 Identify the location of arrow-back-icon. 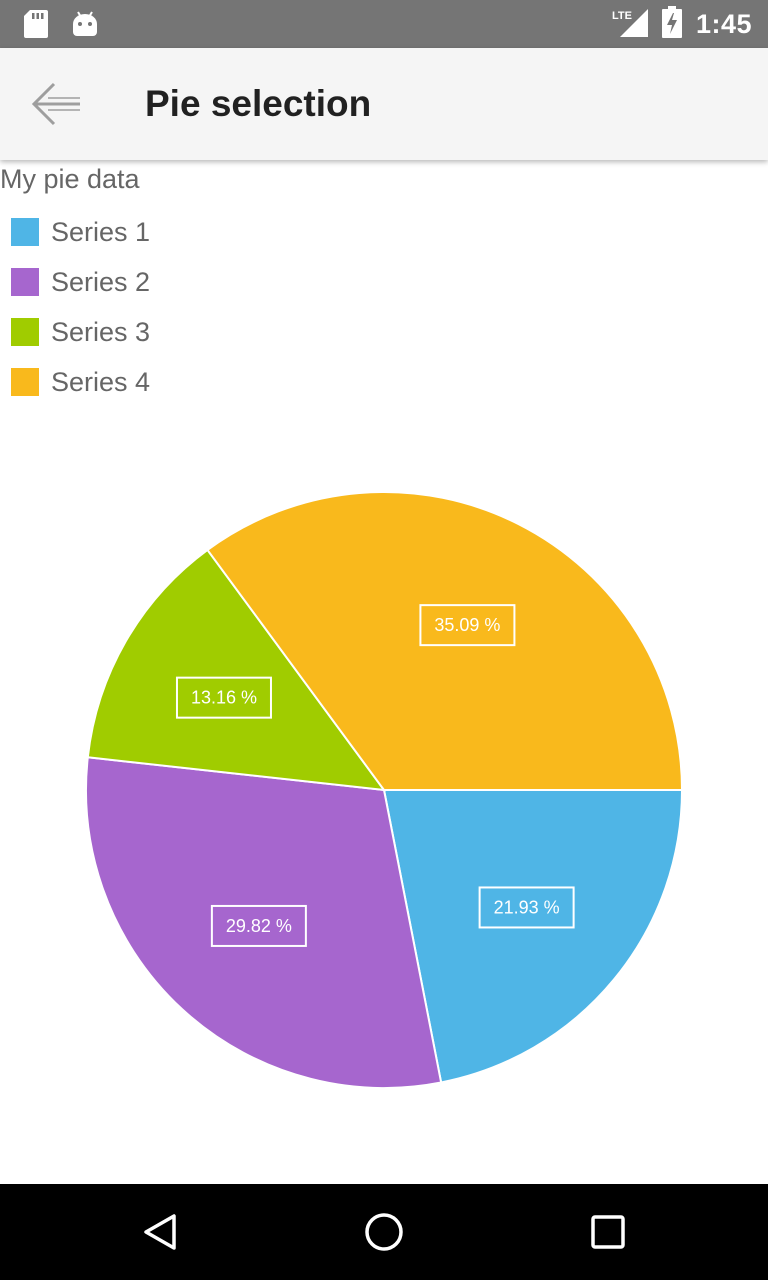
(55, 104).